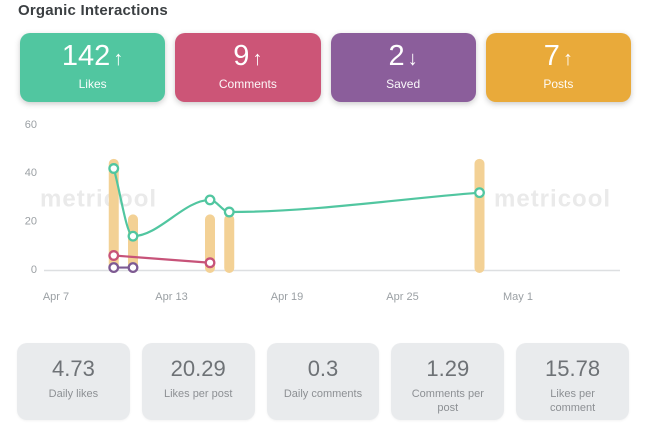 The image size is (657, 441). Describe the element at coordinates (447, 401) in the screenshot. I see `metric-label: Comments per post` at that location.